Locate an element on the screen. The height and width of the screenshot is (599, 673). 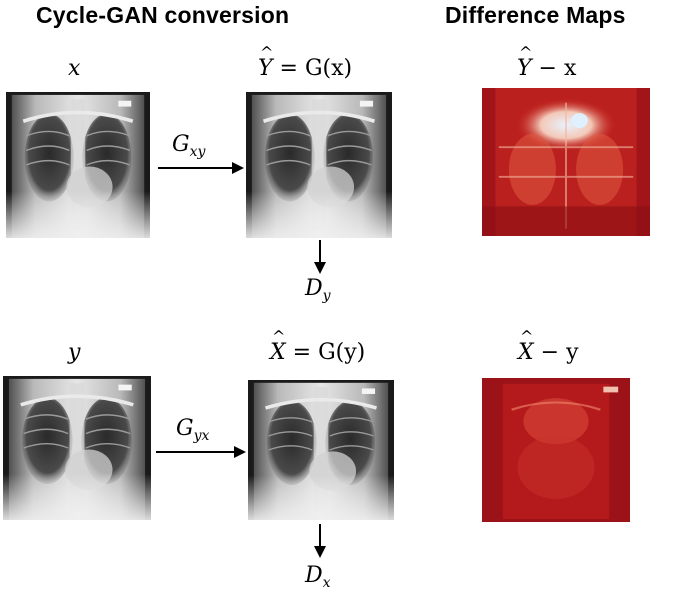
xray-output-y-hat is located at coordinates (319, 165).